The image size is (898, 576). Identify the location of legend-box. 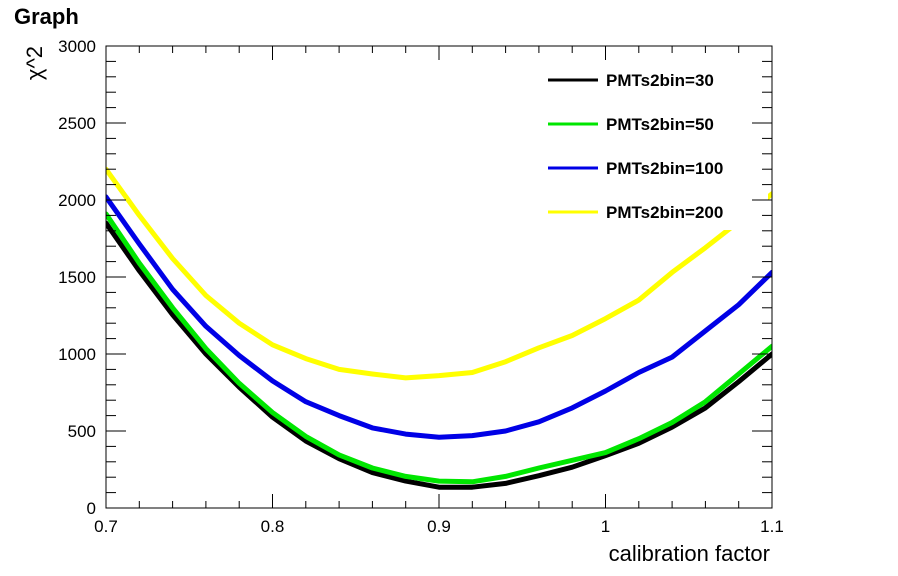
(654, 145).